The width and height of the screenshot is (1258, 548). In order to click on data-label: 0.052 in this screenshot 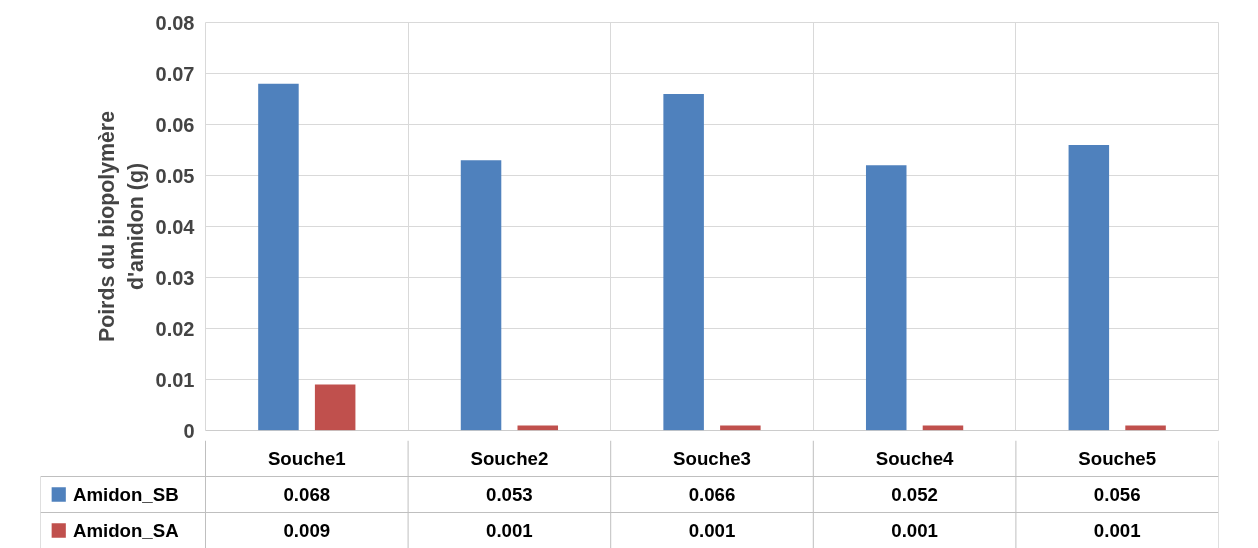, I will do `click(914, 494)`.